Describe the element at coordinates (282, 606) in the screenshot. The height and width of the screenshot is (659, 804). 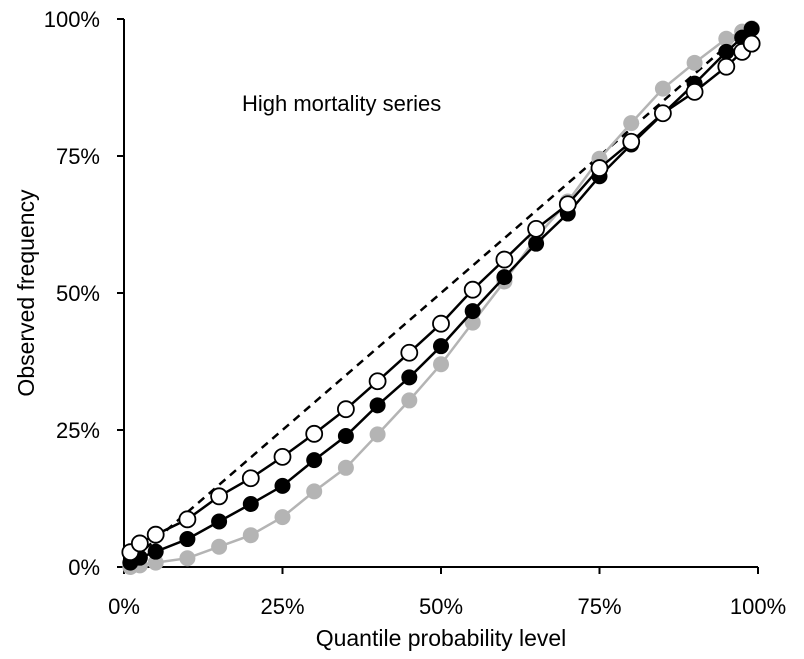
I see `x-tick-label: 25%` at that location.